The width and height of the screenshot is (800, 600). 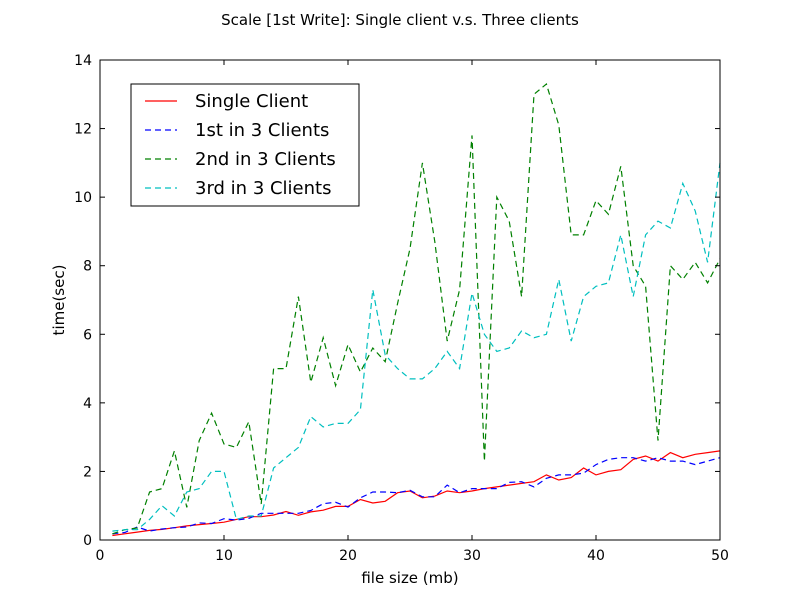 I want to click on x-tick-label: 30, so click(x=472, y=556).